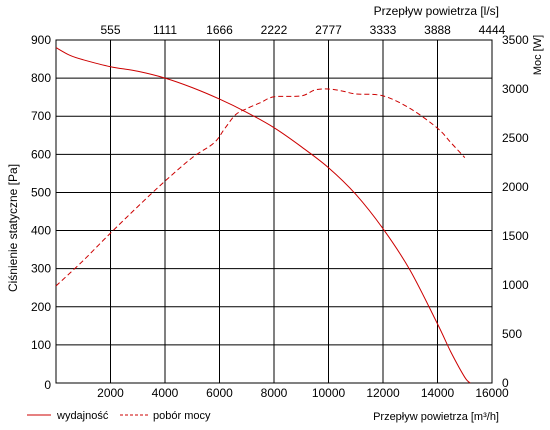 The image size is (550, 430). I want to click on y-tick-label: 700, so click(41, 116).